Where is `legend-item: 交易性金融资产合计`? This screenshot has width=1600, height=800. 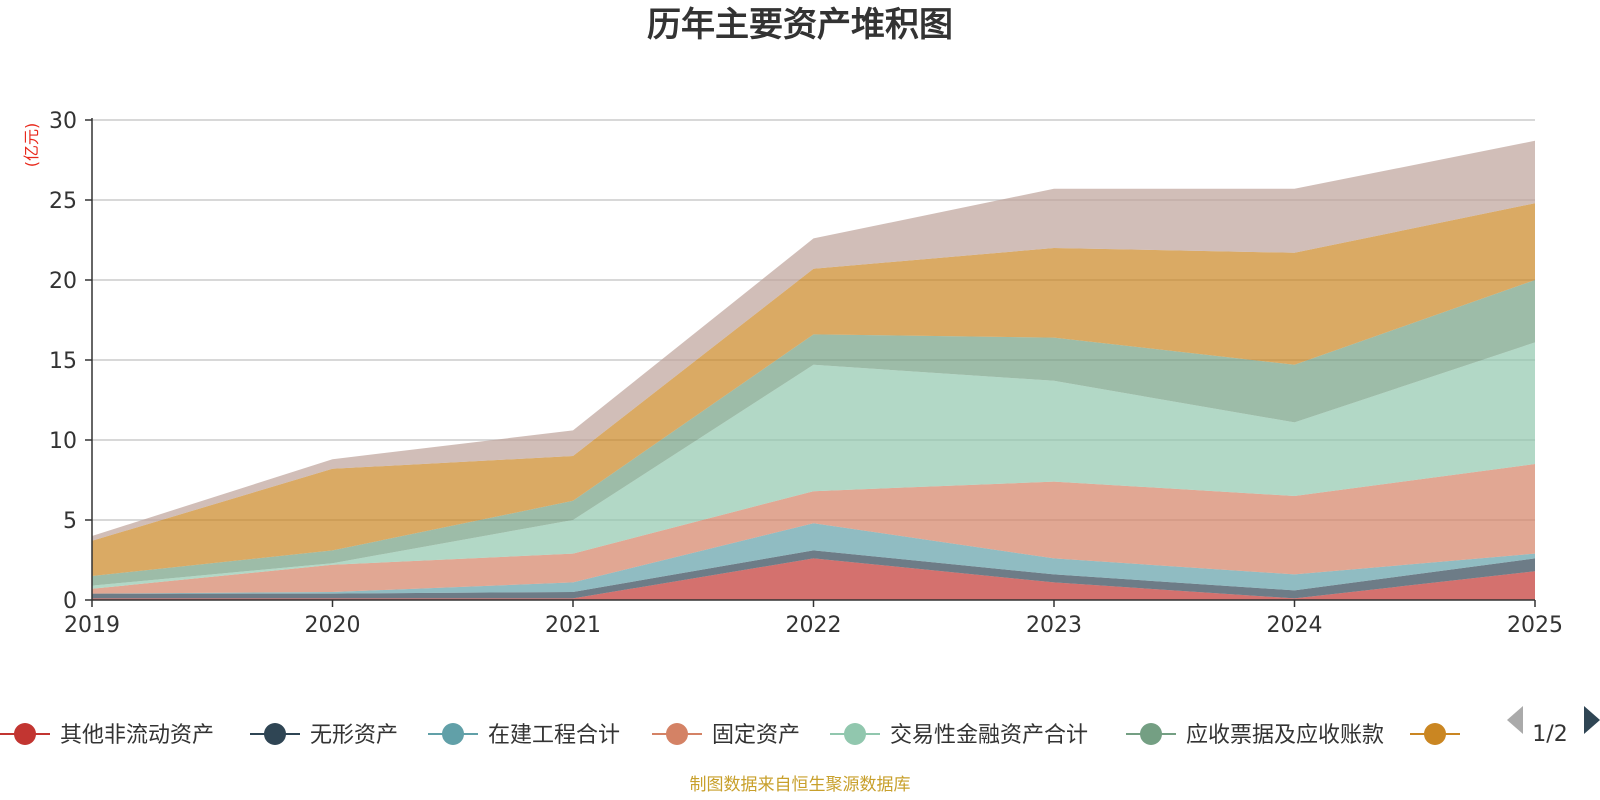
legend-item: 交易性金融资产合计 is located at coordinates (959, 735).